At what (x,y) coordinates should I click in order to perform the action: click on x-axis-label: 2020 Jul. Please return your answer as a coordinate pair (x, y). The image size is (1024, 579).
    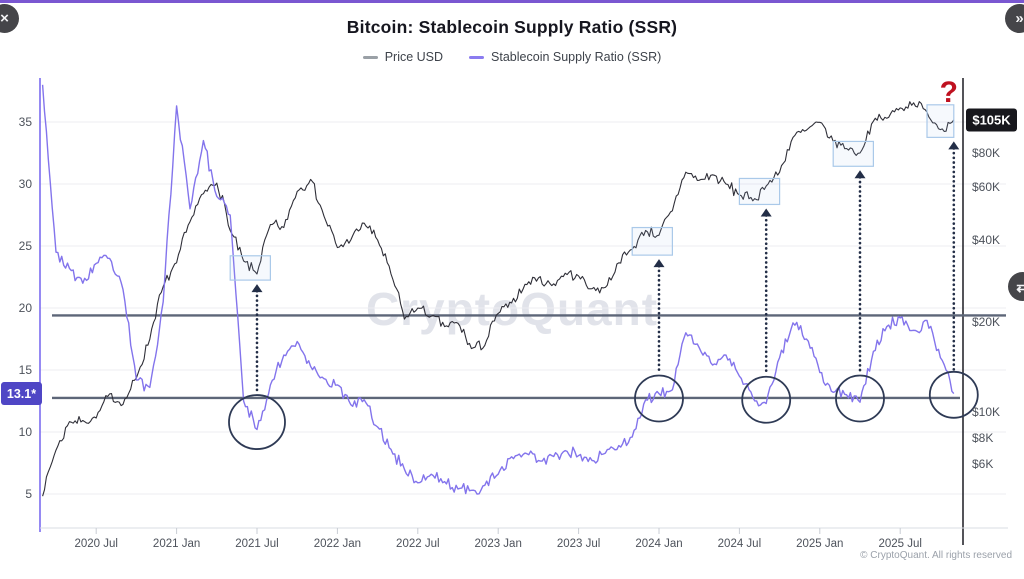
    Looking at the image, I should click on (95, 544).